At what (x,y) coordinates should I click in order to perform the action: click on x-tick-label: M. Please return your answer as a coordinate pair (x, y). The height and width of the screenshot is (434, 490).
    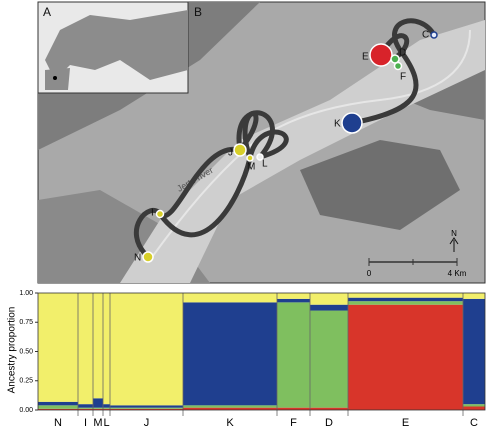
    Looking at the image, I should click on (97, 423).